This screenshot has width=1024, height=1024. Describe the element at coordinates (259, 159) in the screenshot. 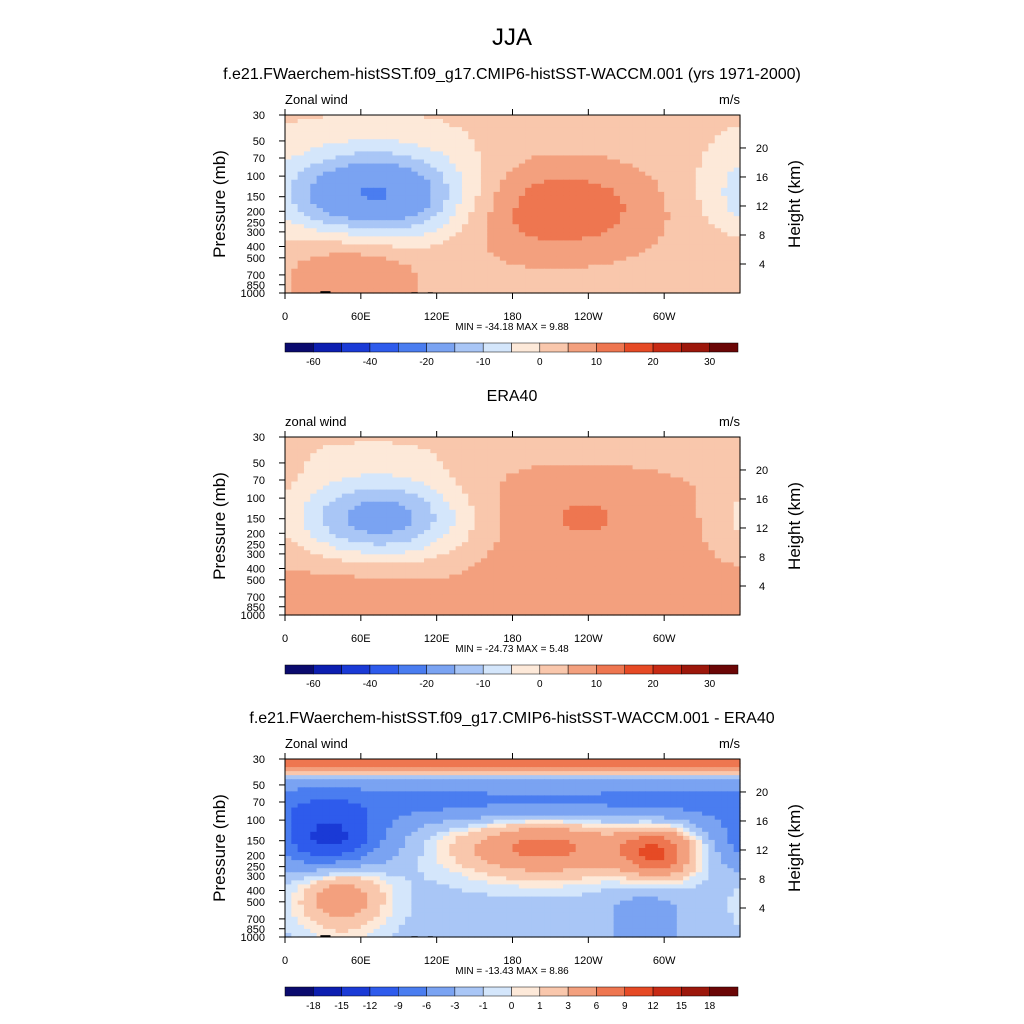

I see `y-tick-label: 70` at that location.